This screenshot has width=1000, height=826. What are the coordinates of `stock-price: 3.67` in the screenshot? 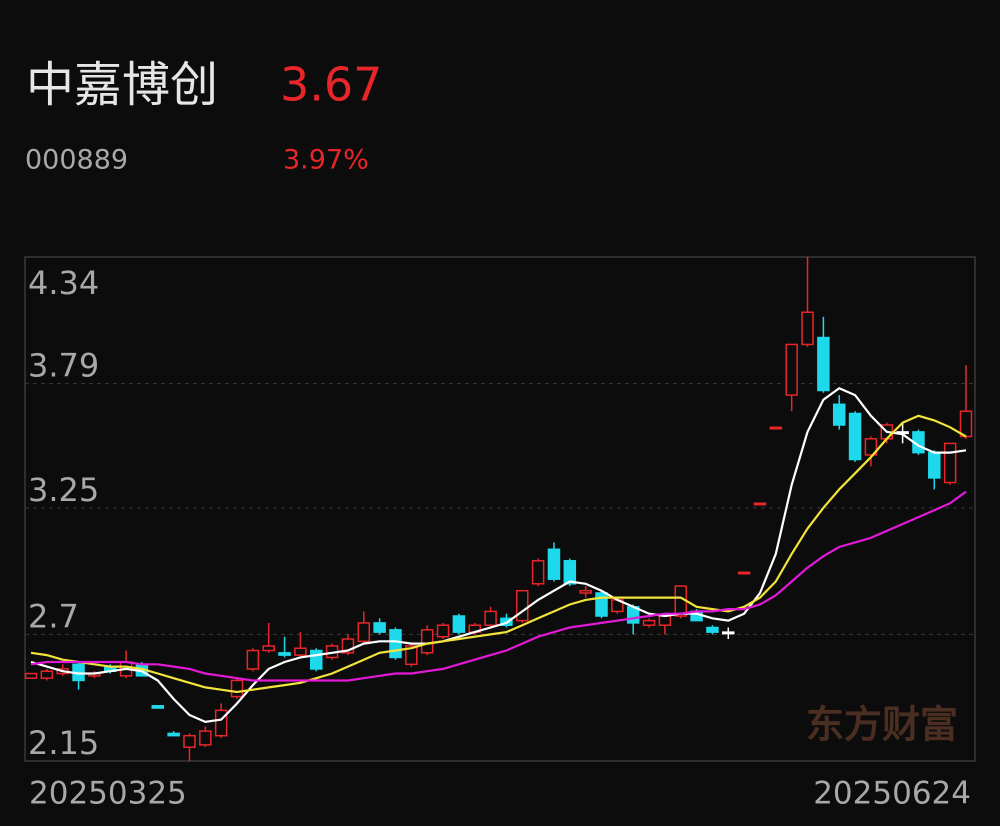 It's located at (331, 85).